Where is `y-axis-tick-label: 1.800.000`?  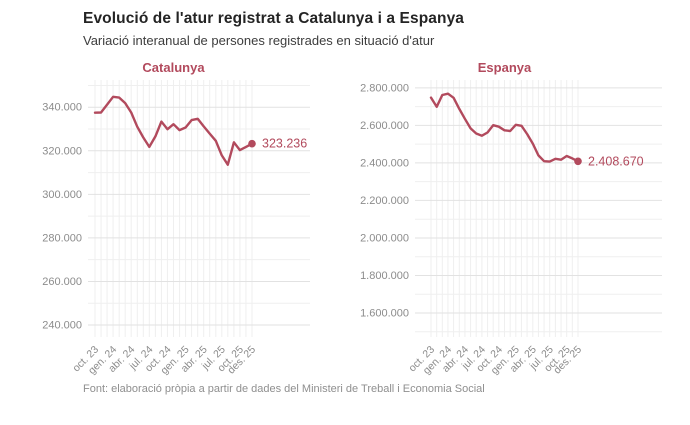
y-axis-tick-label: 1.800.000 is located at coordinates (384, 276).